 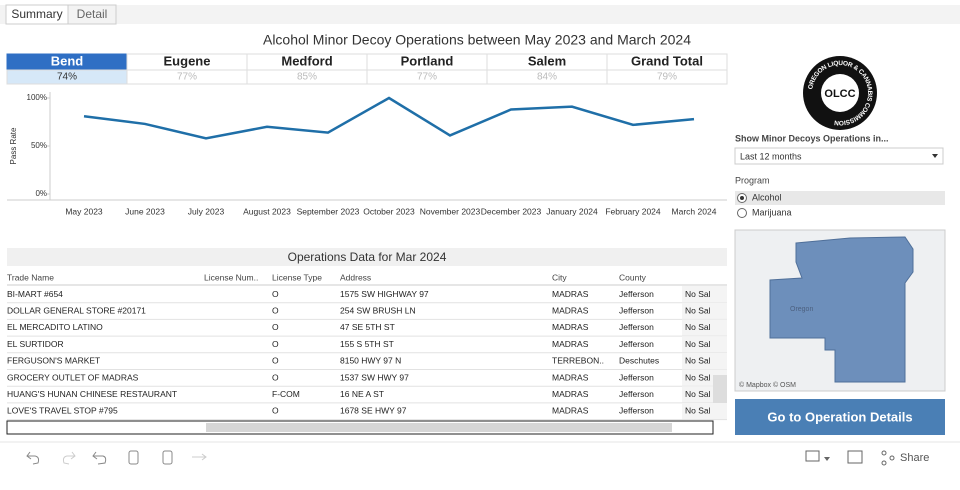 What do you see at coordinates (559, 277) in the screenshot?
I see `column-header: City` at bounding box center [559, 277].